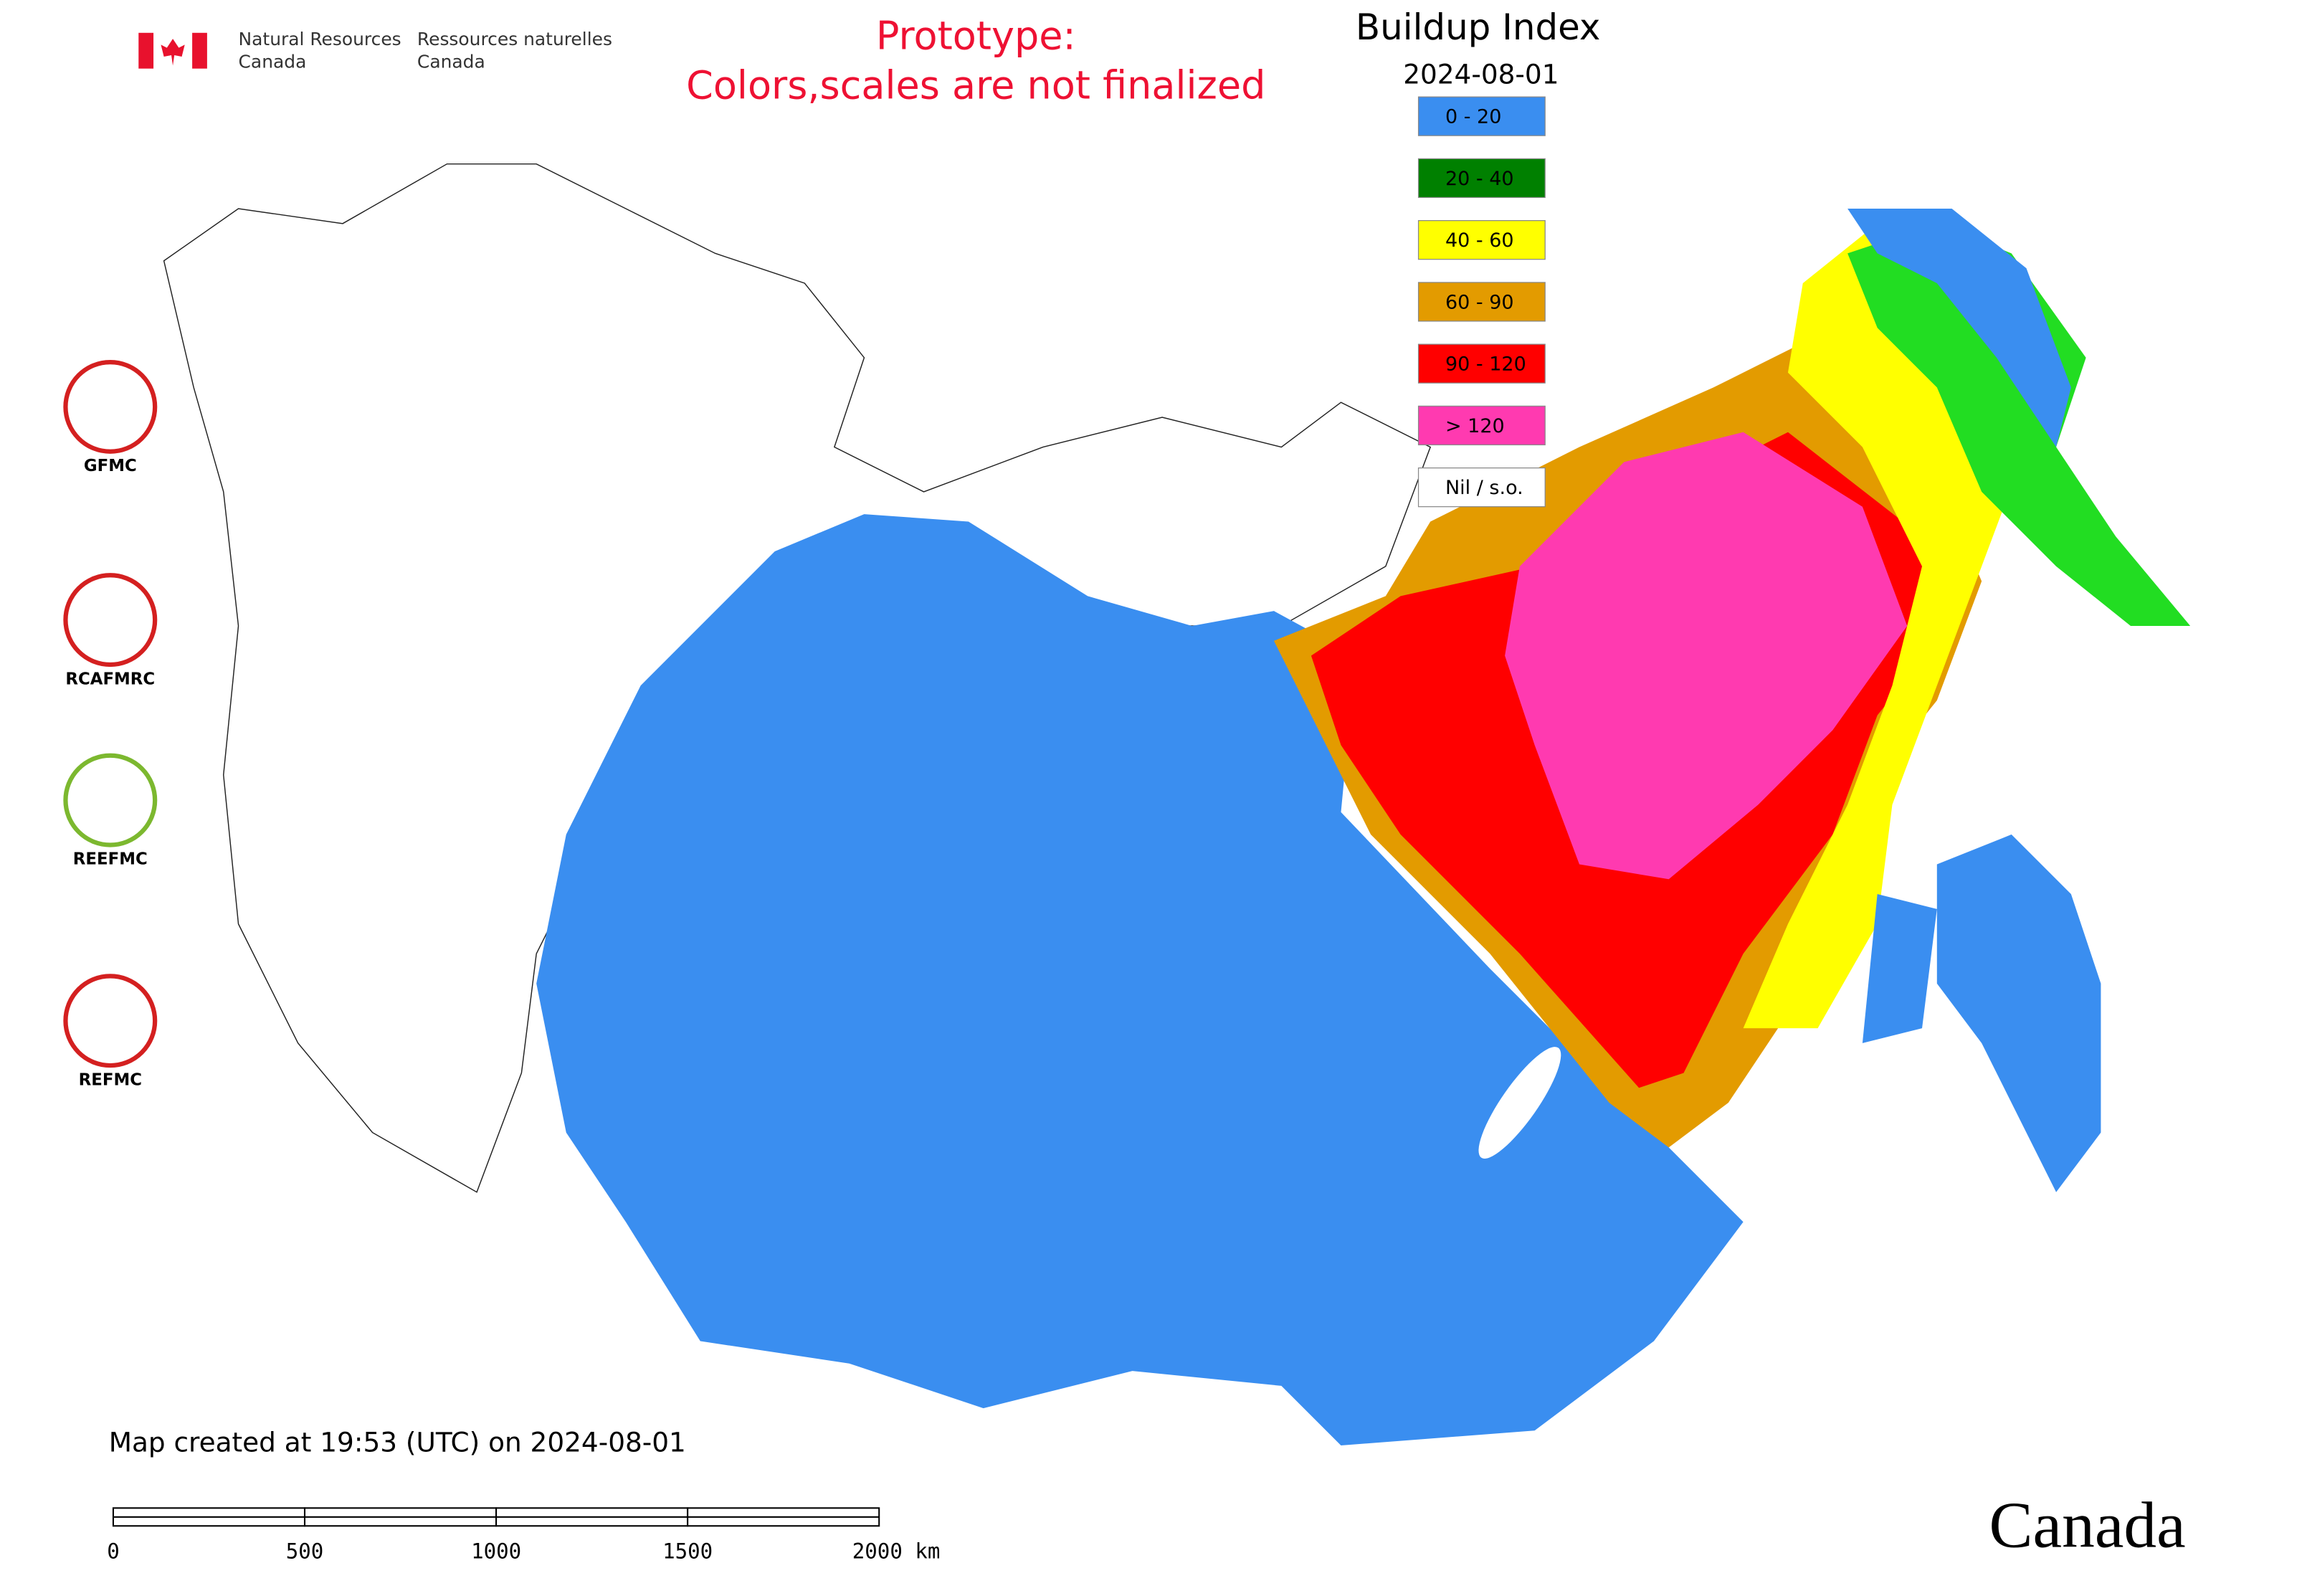 The height and width of the screenshot is (1596, 2302). What do you see at coordinates (111, 724) in the screenshot?
I see `logos: GFMC RCAFMRC REEFMC REFMC` at bounding box center [111, 724].